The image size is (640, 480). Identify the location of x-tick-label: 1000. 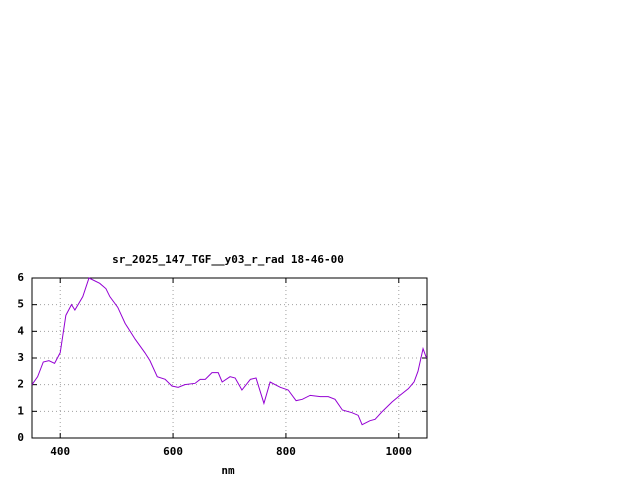
(399, 451).